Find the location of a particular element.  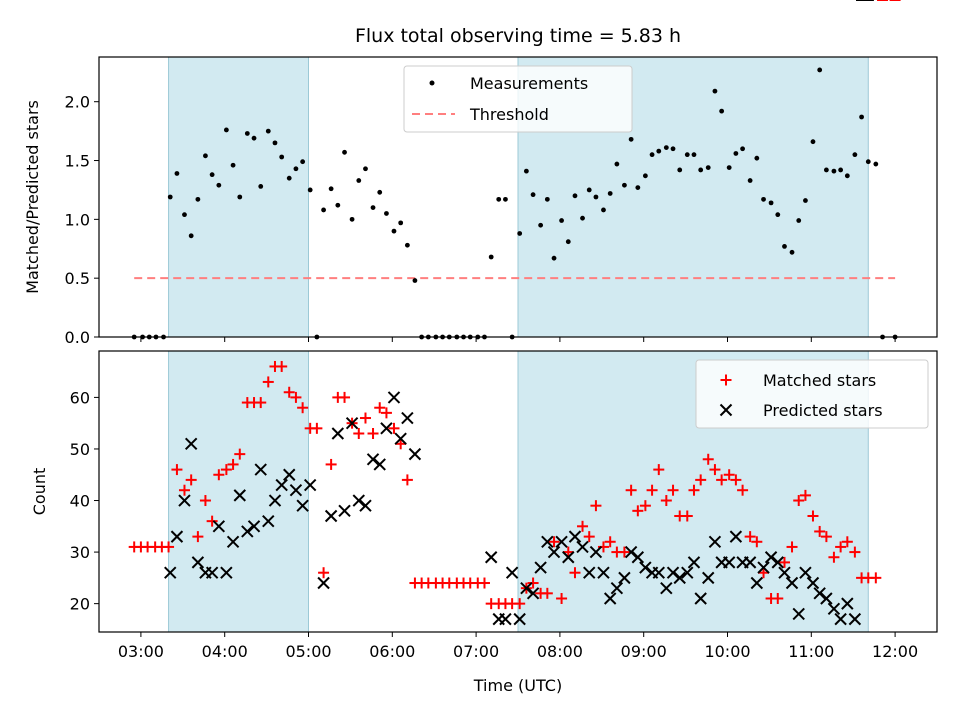

legend-label-matched-stars: Matched stars is located at coordinates (819, 380).